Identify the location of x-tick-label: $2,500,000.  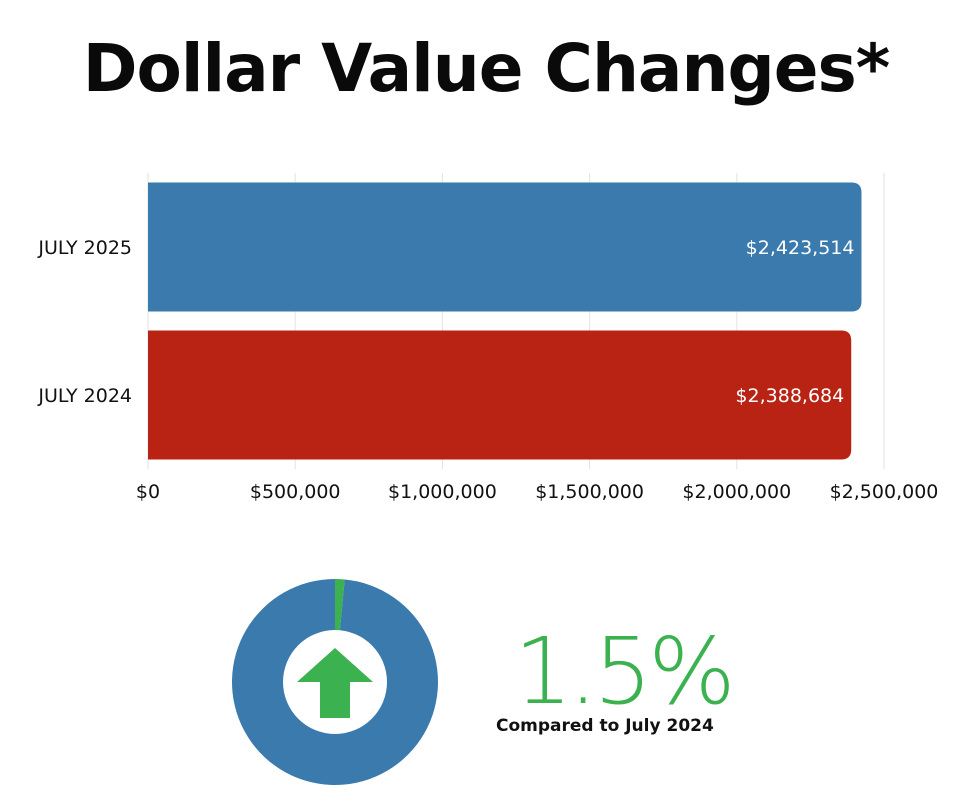
(884, 492).